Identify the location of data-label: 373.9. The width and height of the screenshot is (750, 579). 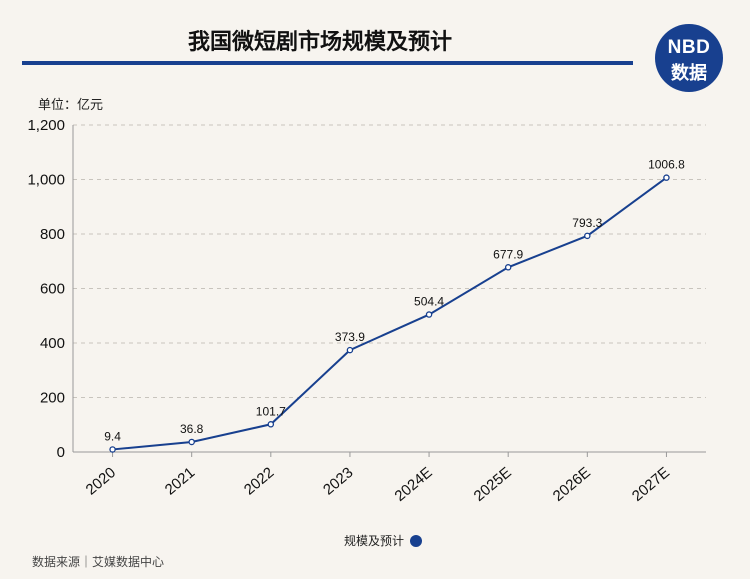
(350, 337).